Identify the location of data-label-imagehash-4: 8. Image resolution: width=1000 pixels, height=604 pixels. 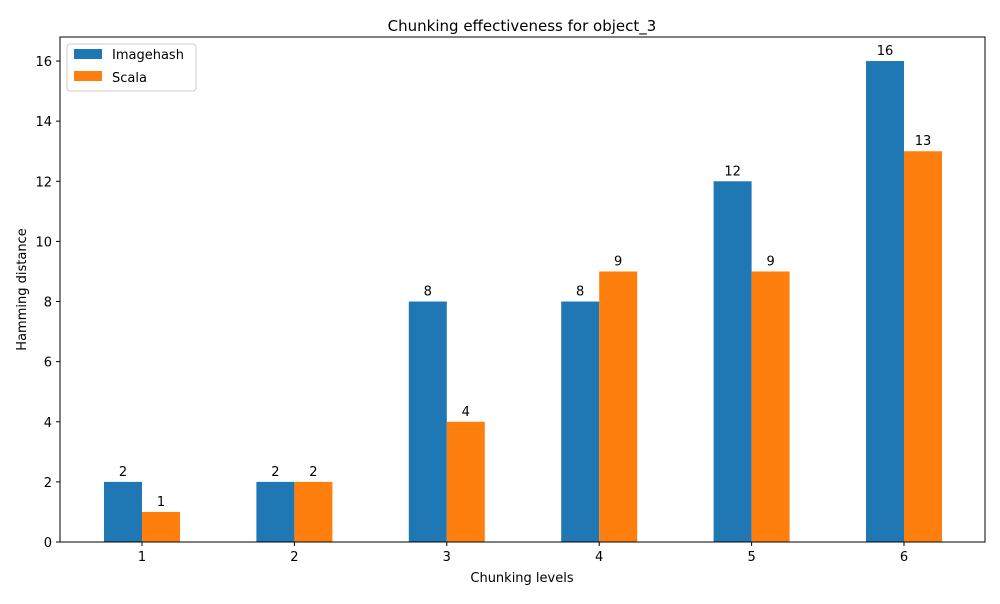
(580, 292).